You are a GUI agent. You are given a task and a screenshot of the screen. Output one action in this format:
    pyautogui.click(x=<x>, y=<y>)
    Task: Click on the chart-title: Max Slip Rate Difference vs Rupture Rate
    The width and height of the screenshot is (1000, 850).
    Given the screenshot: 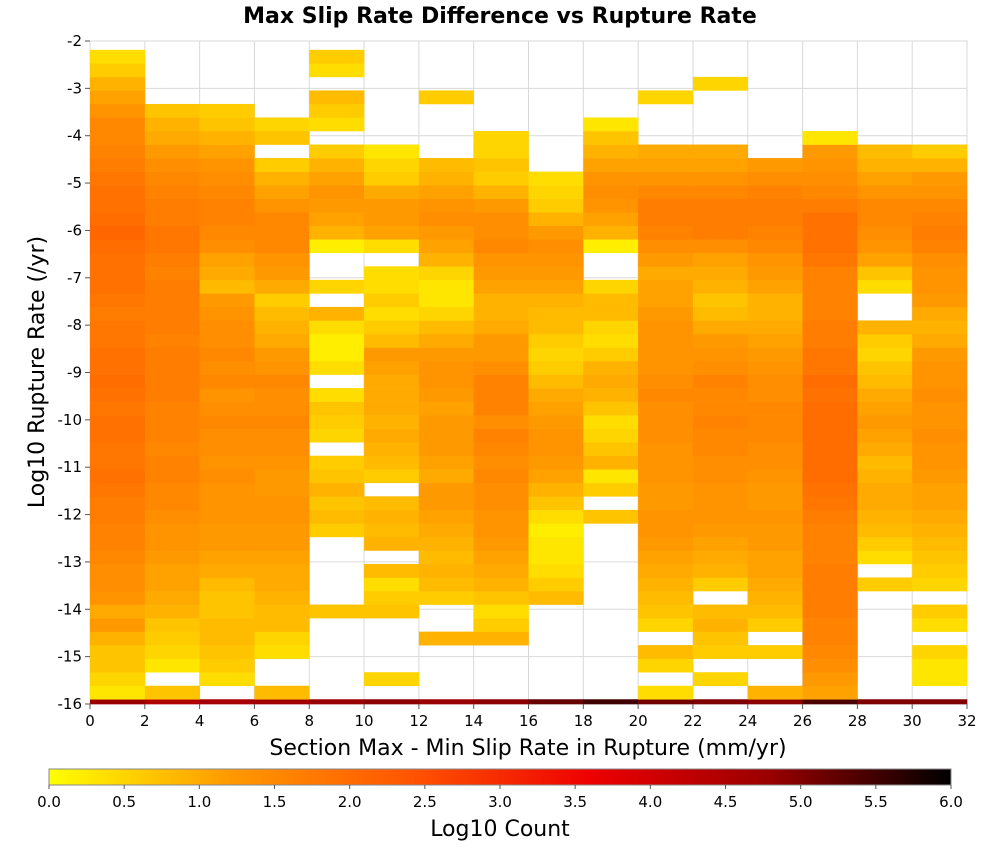 What is the action you would take?
    pyautogui.click(x=500, y=16)
    